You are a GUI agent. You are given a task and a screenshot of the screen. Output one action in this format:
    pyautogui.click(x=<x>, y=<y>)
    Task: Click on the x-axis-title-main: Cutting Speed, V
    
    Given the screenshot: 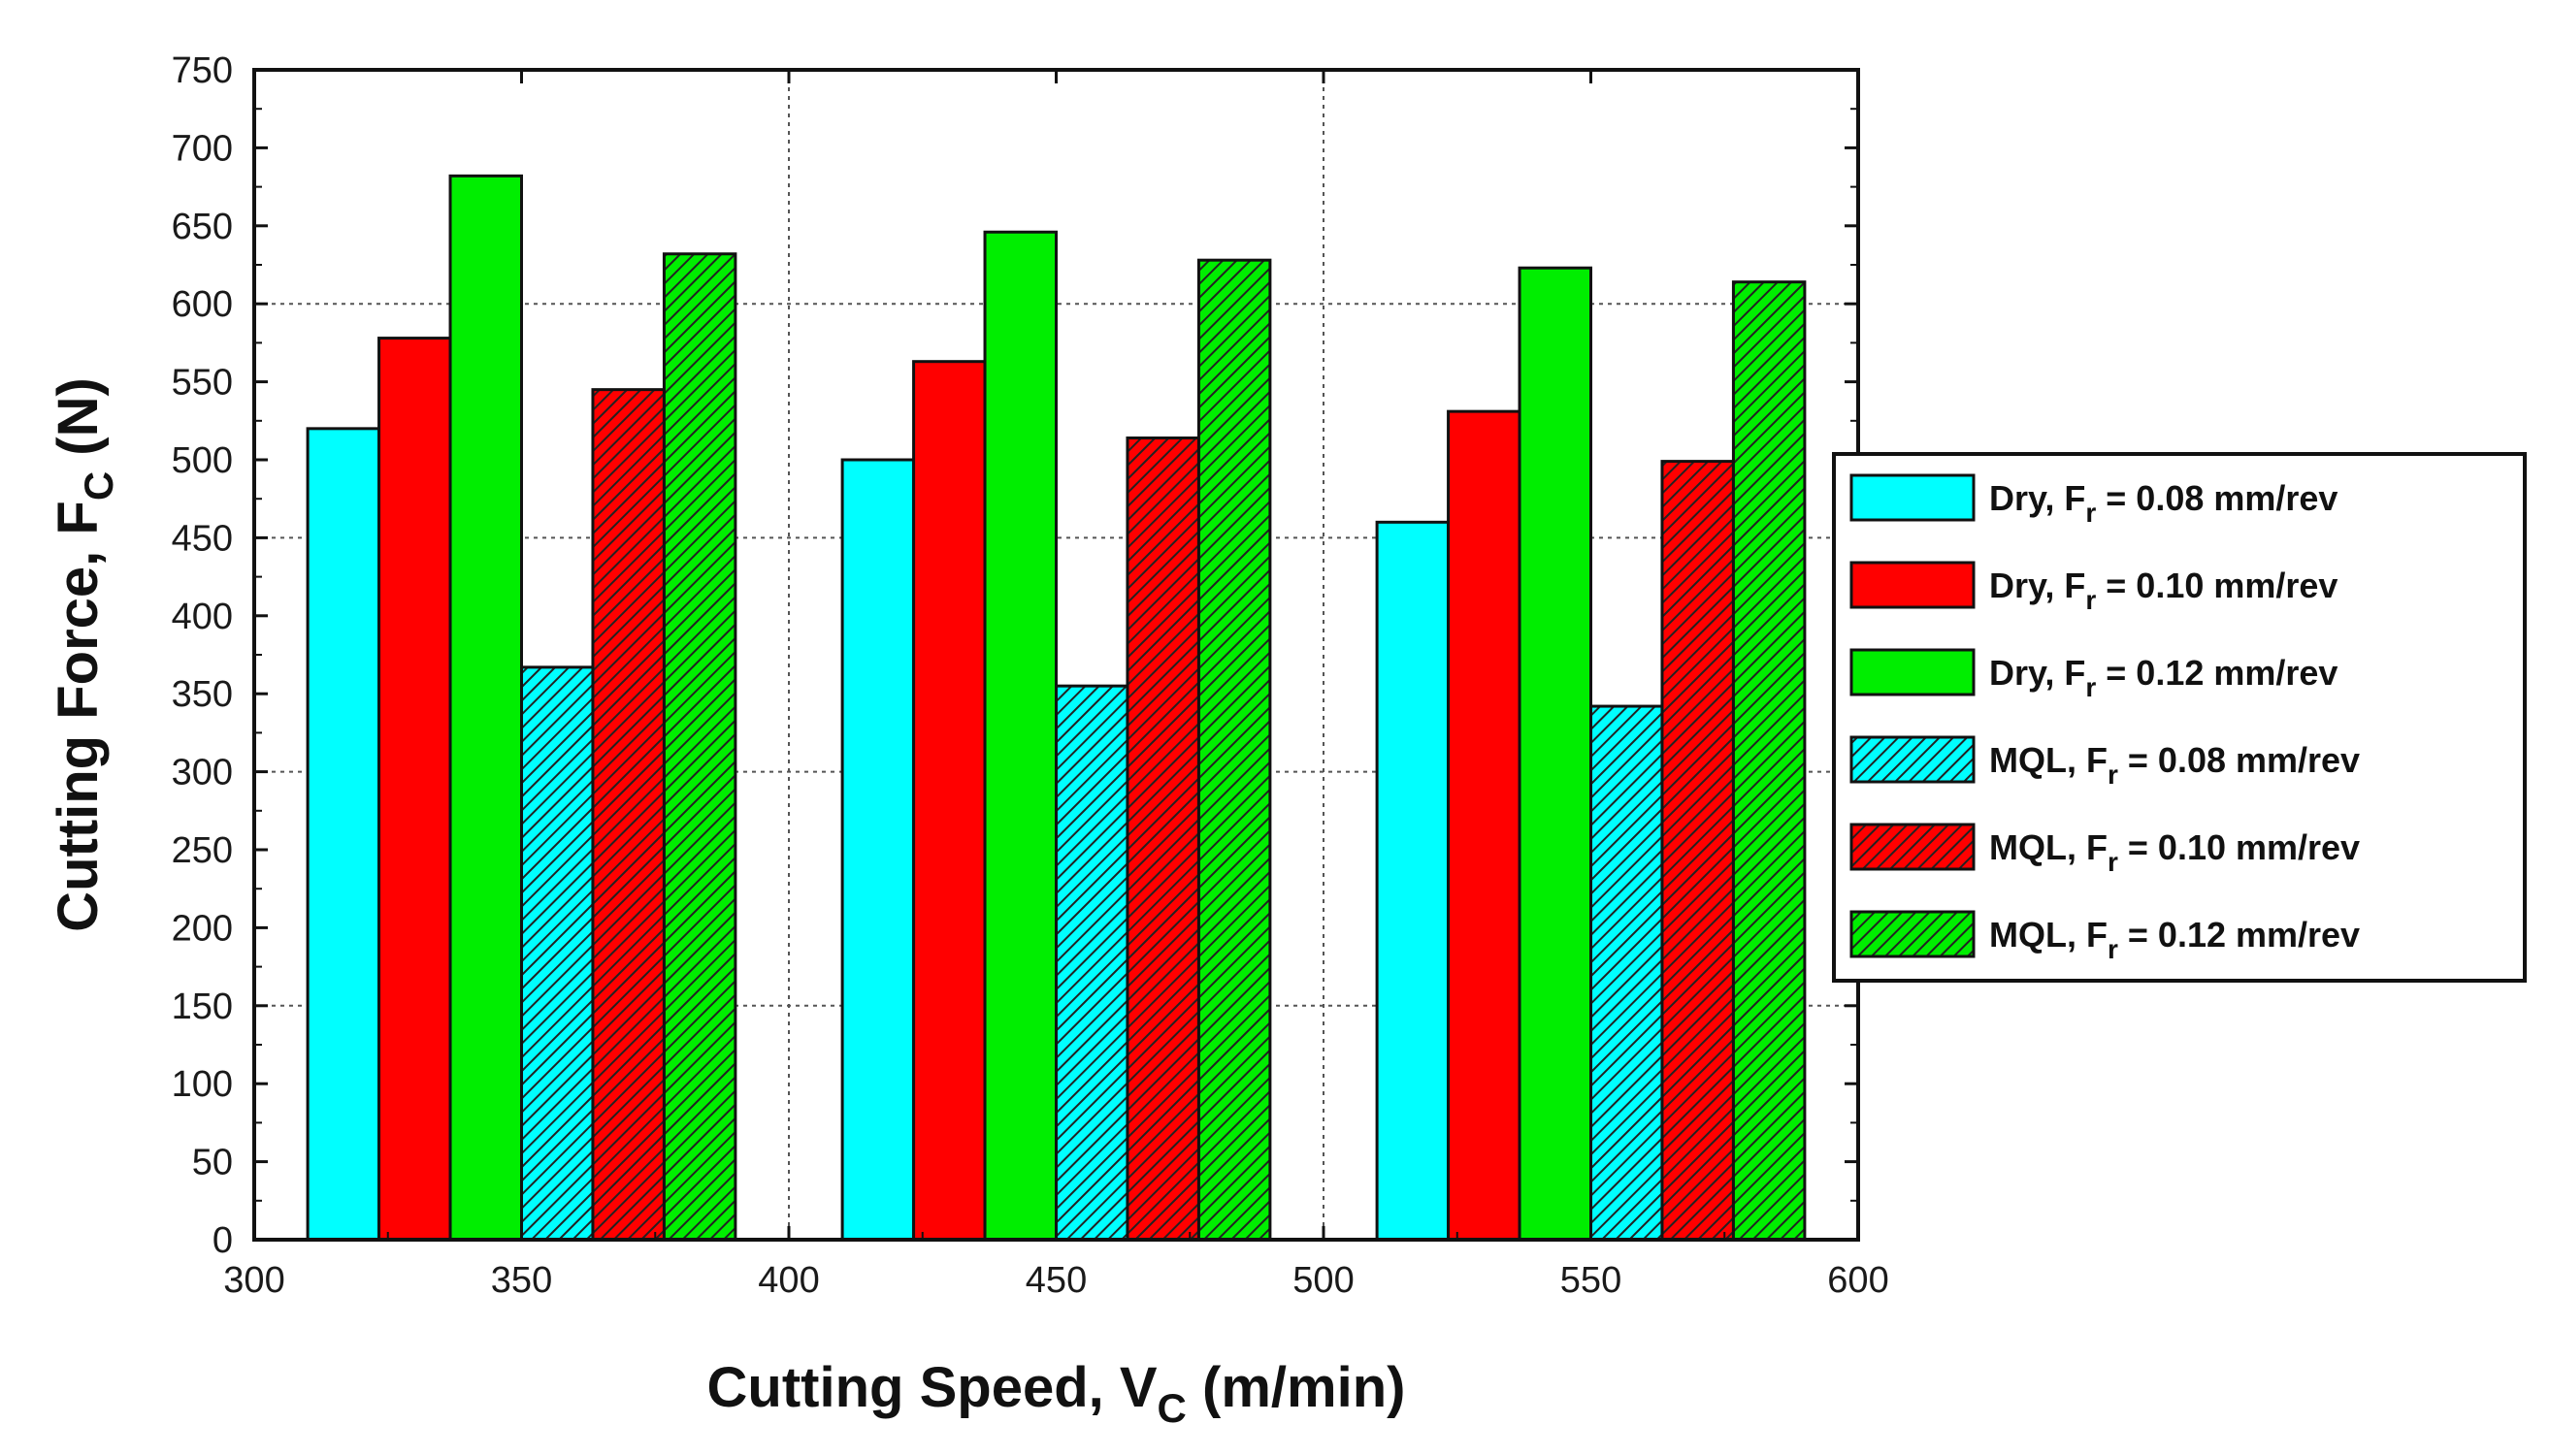 What is the action you would take?
    pyautogui.click(x=932, y=1387)
    